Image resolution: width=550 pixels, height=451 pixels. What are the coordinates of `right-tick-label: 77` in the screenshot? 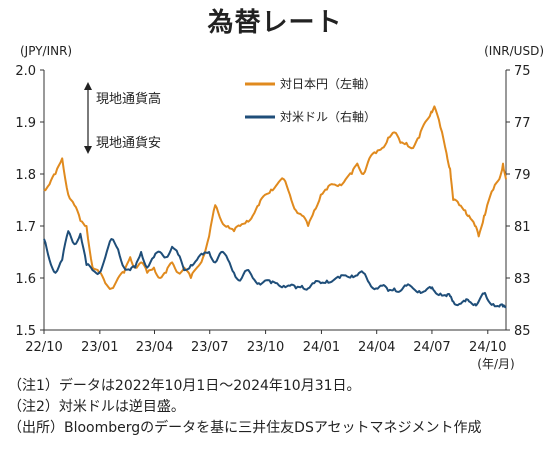 It's located at (522, 123).